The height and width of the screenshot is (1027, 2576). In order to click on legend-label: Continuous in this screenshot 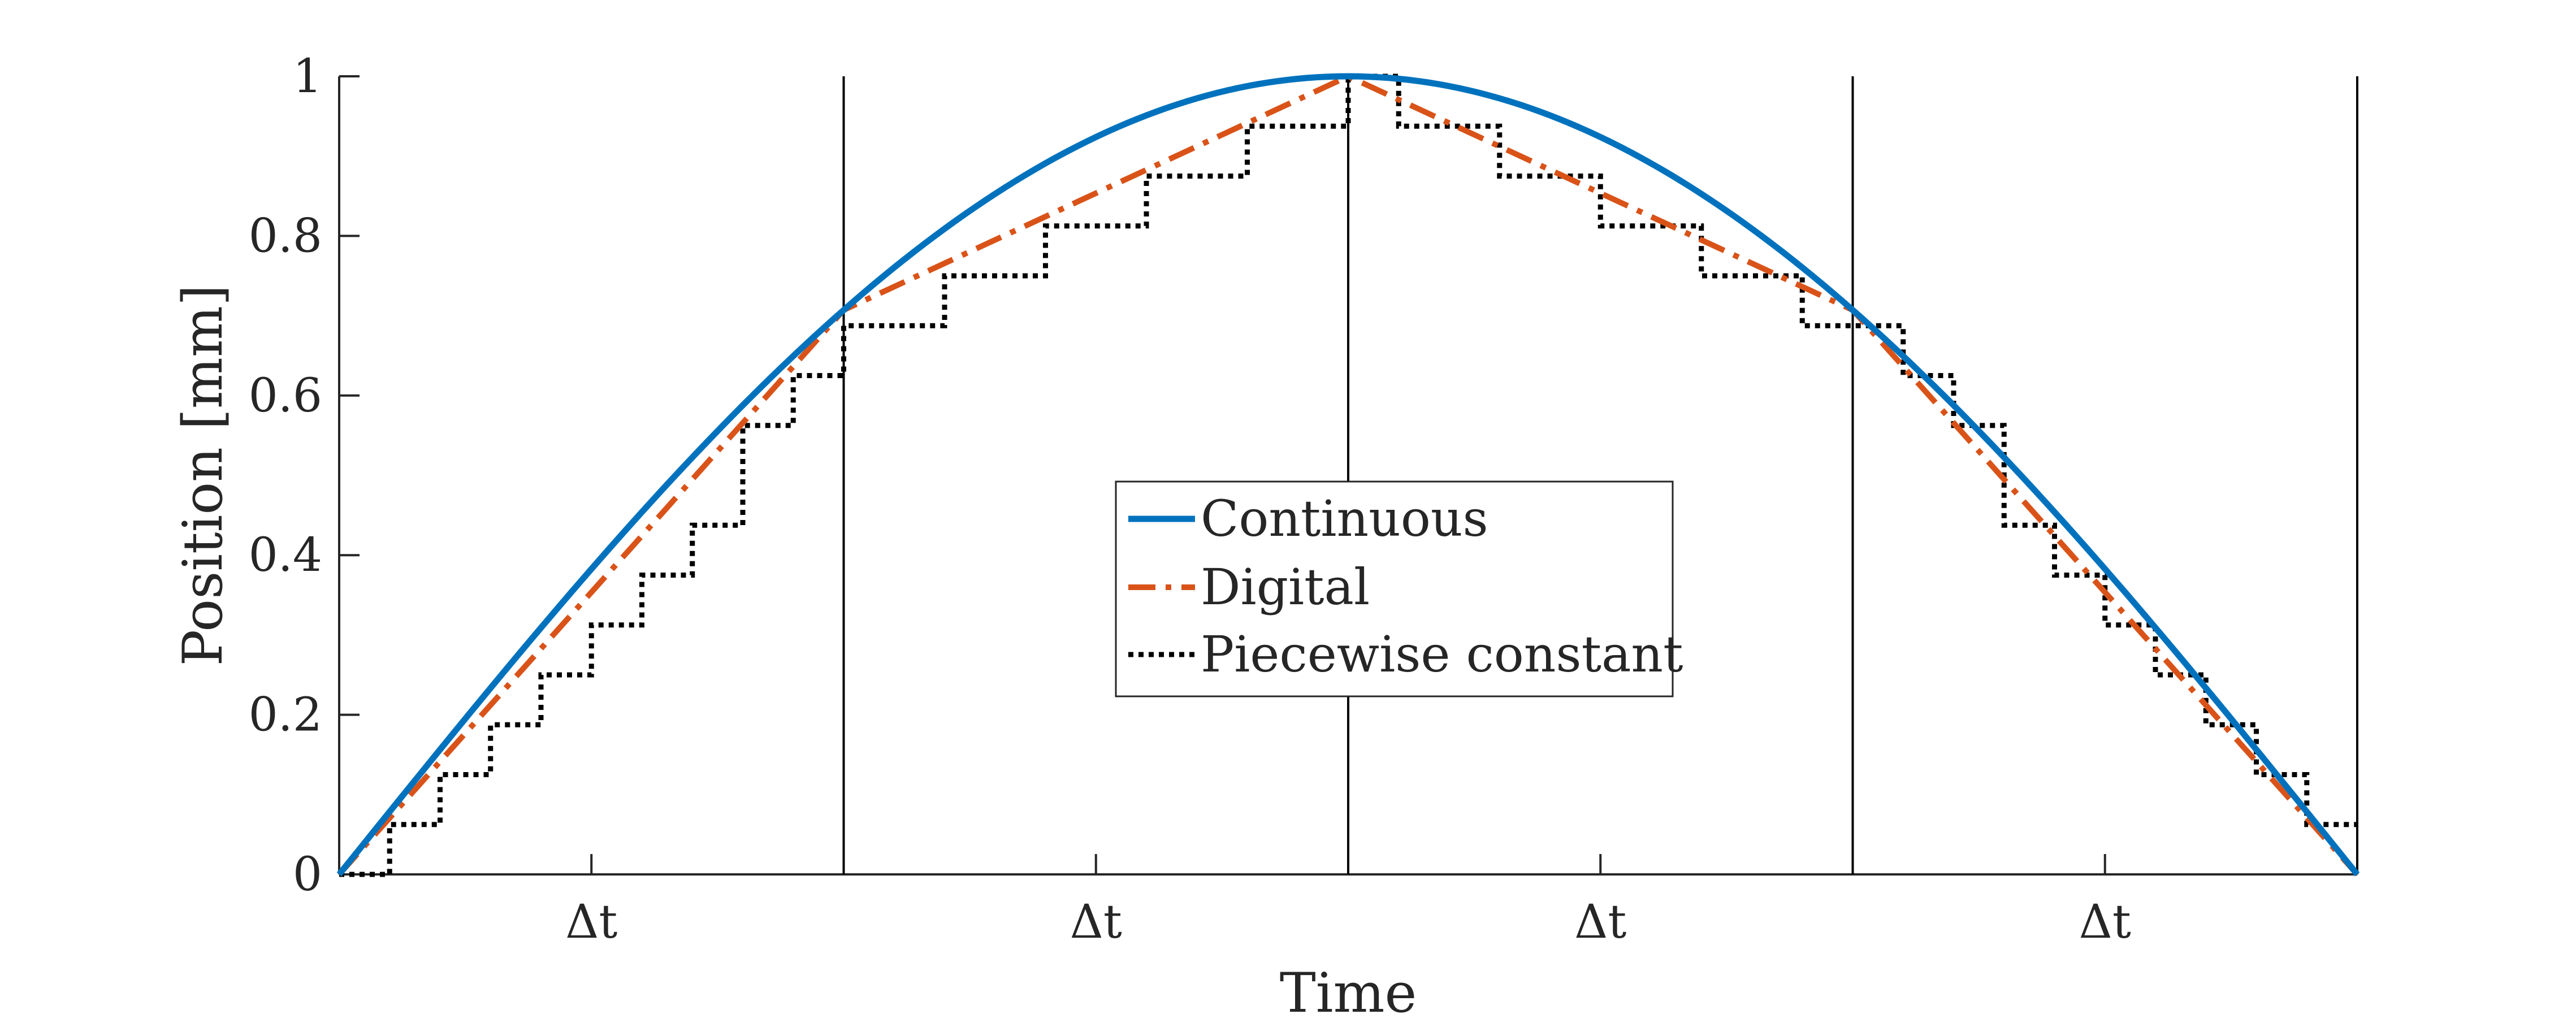, I will do `click(1344, 518)`.